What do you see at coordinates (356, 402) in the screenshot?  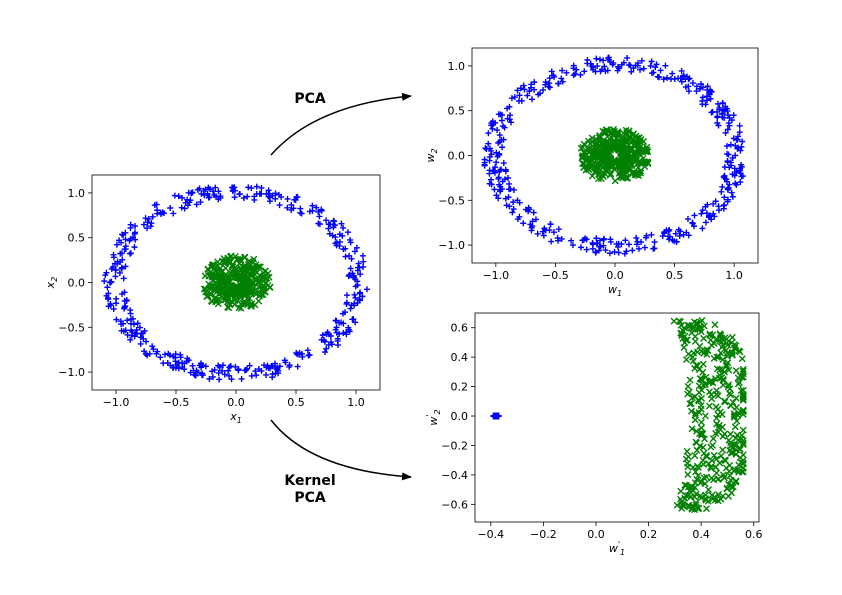 I see `x-tick-label: 1.0` at bounding box center [356, 402].